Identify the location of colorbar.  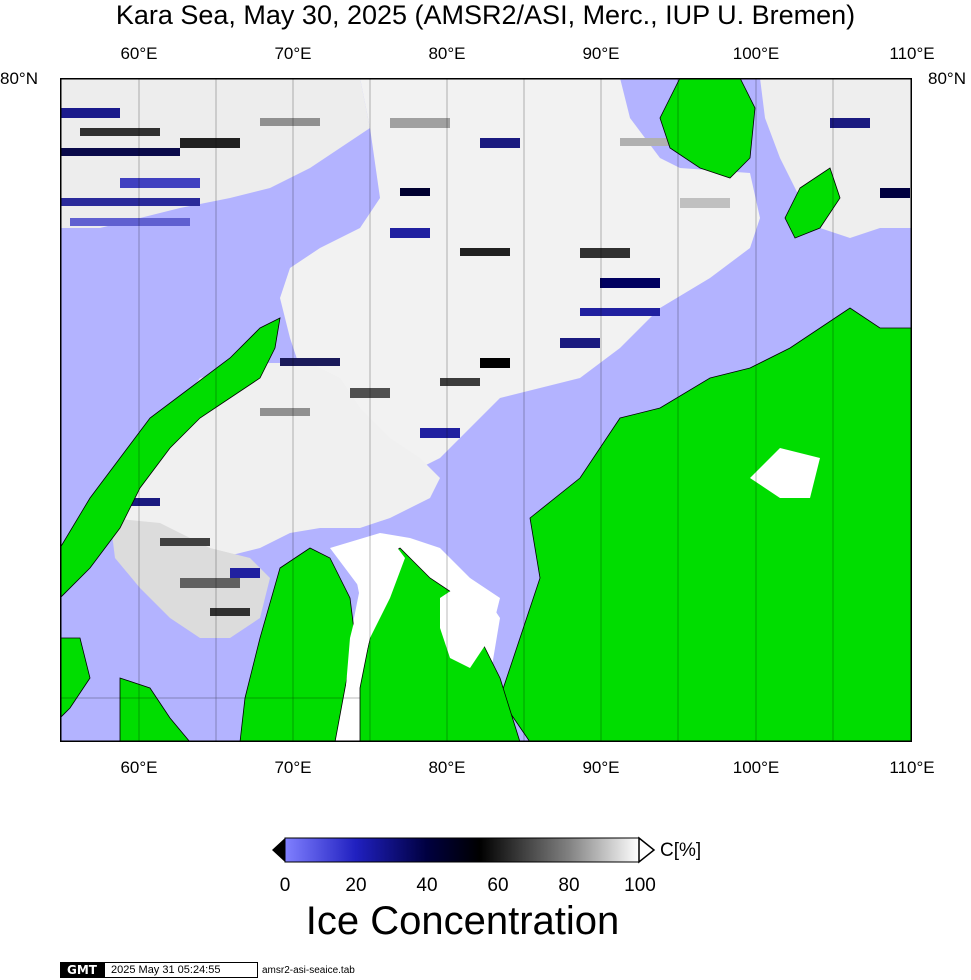
(465, 850).